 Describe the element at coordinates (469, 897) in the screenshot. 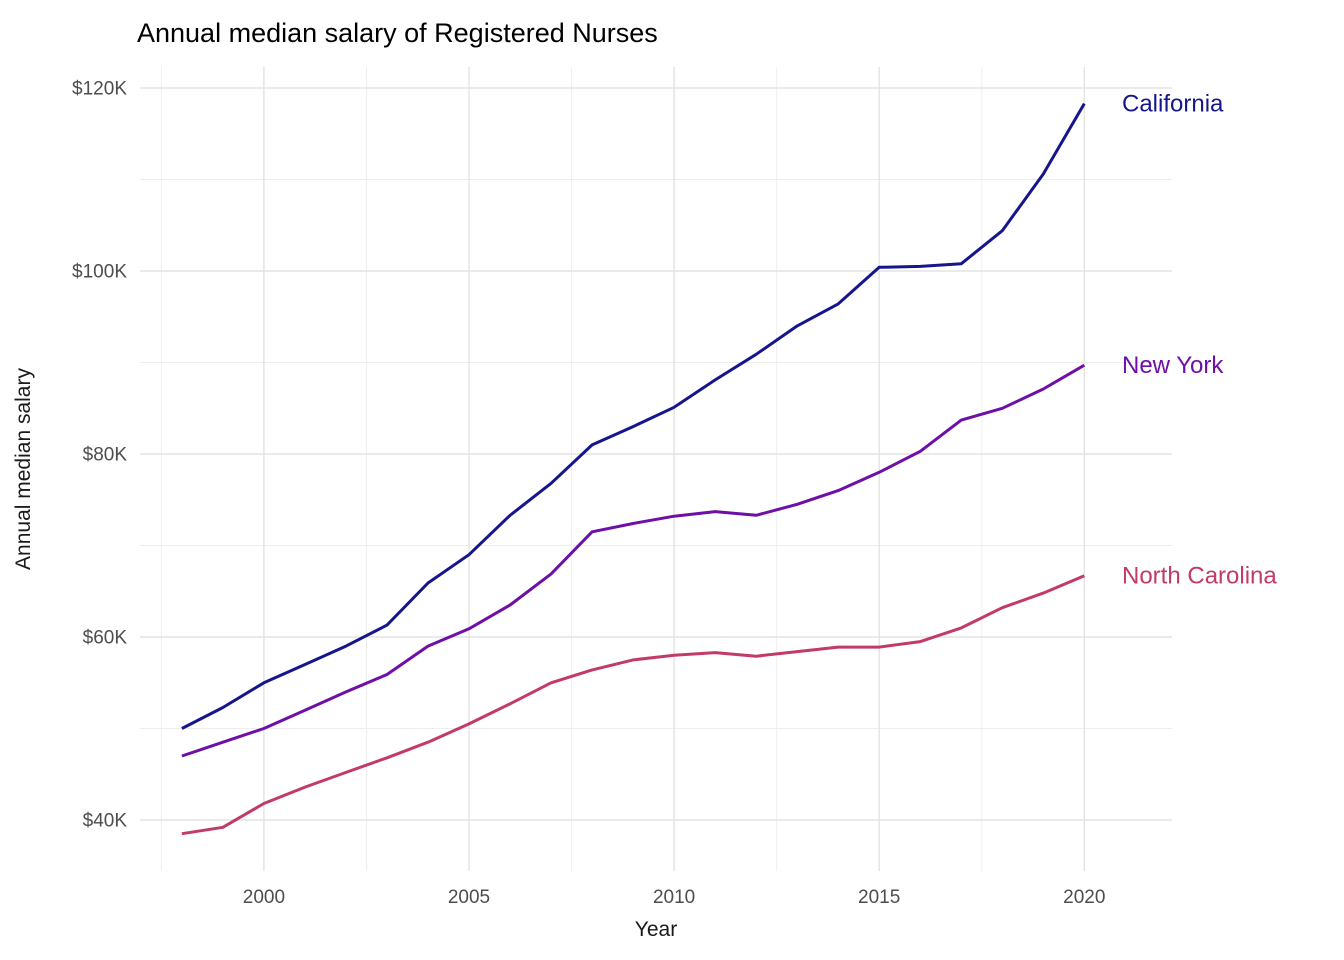

I see `x-tick-label-2005: 2005` at that location.